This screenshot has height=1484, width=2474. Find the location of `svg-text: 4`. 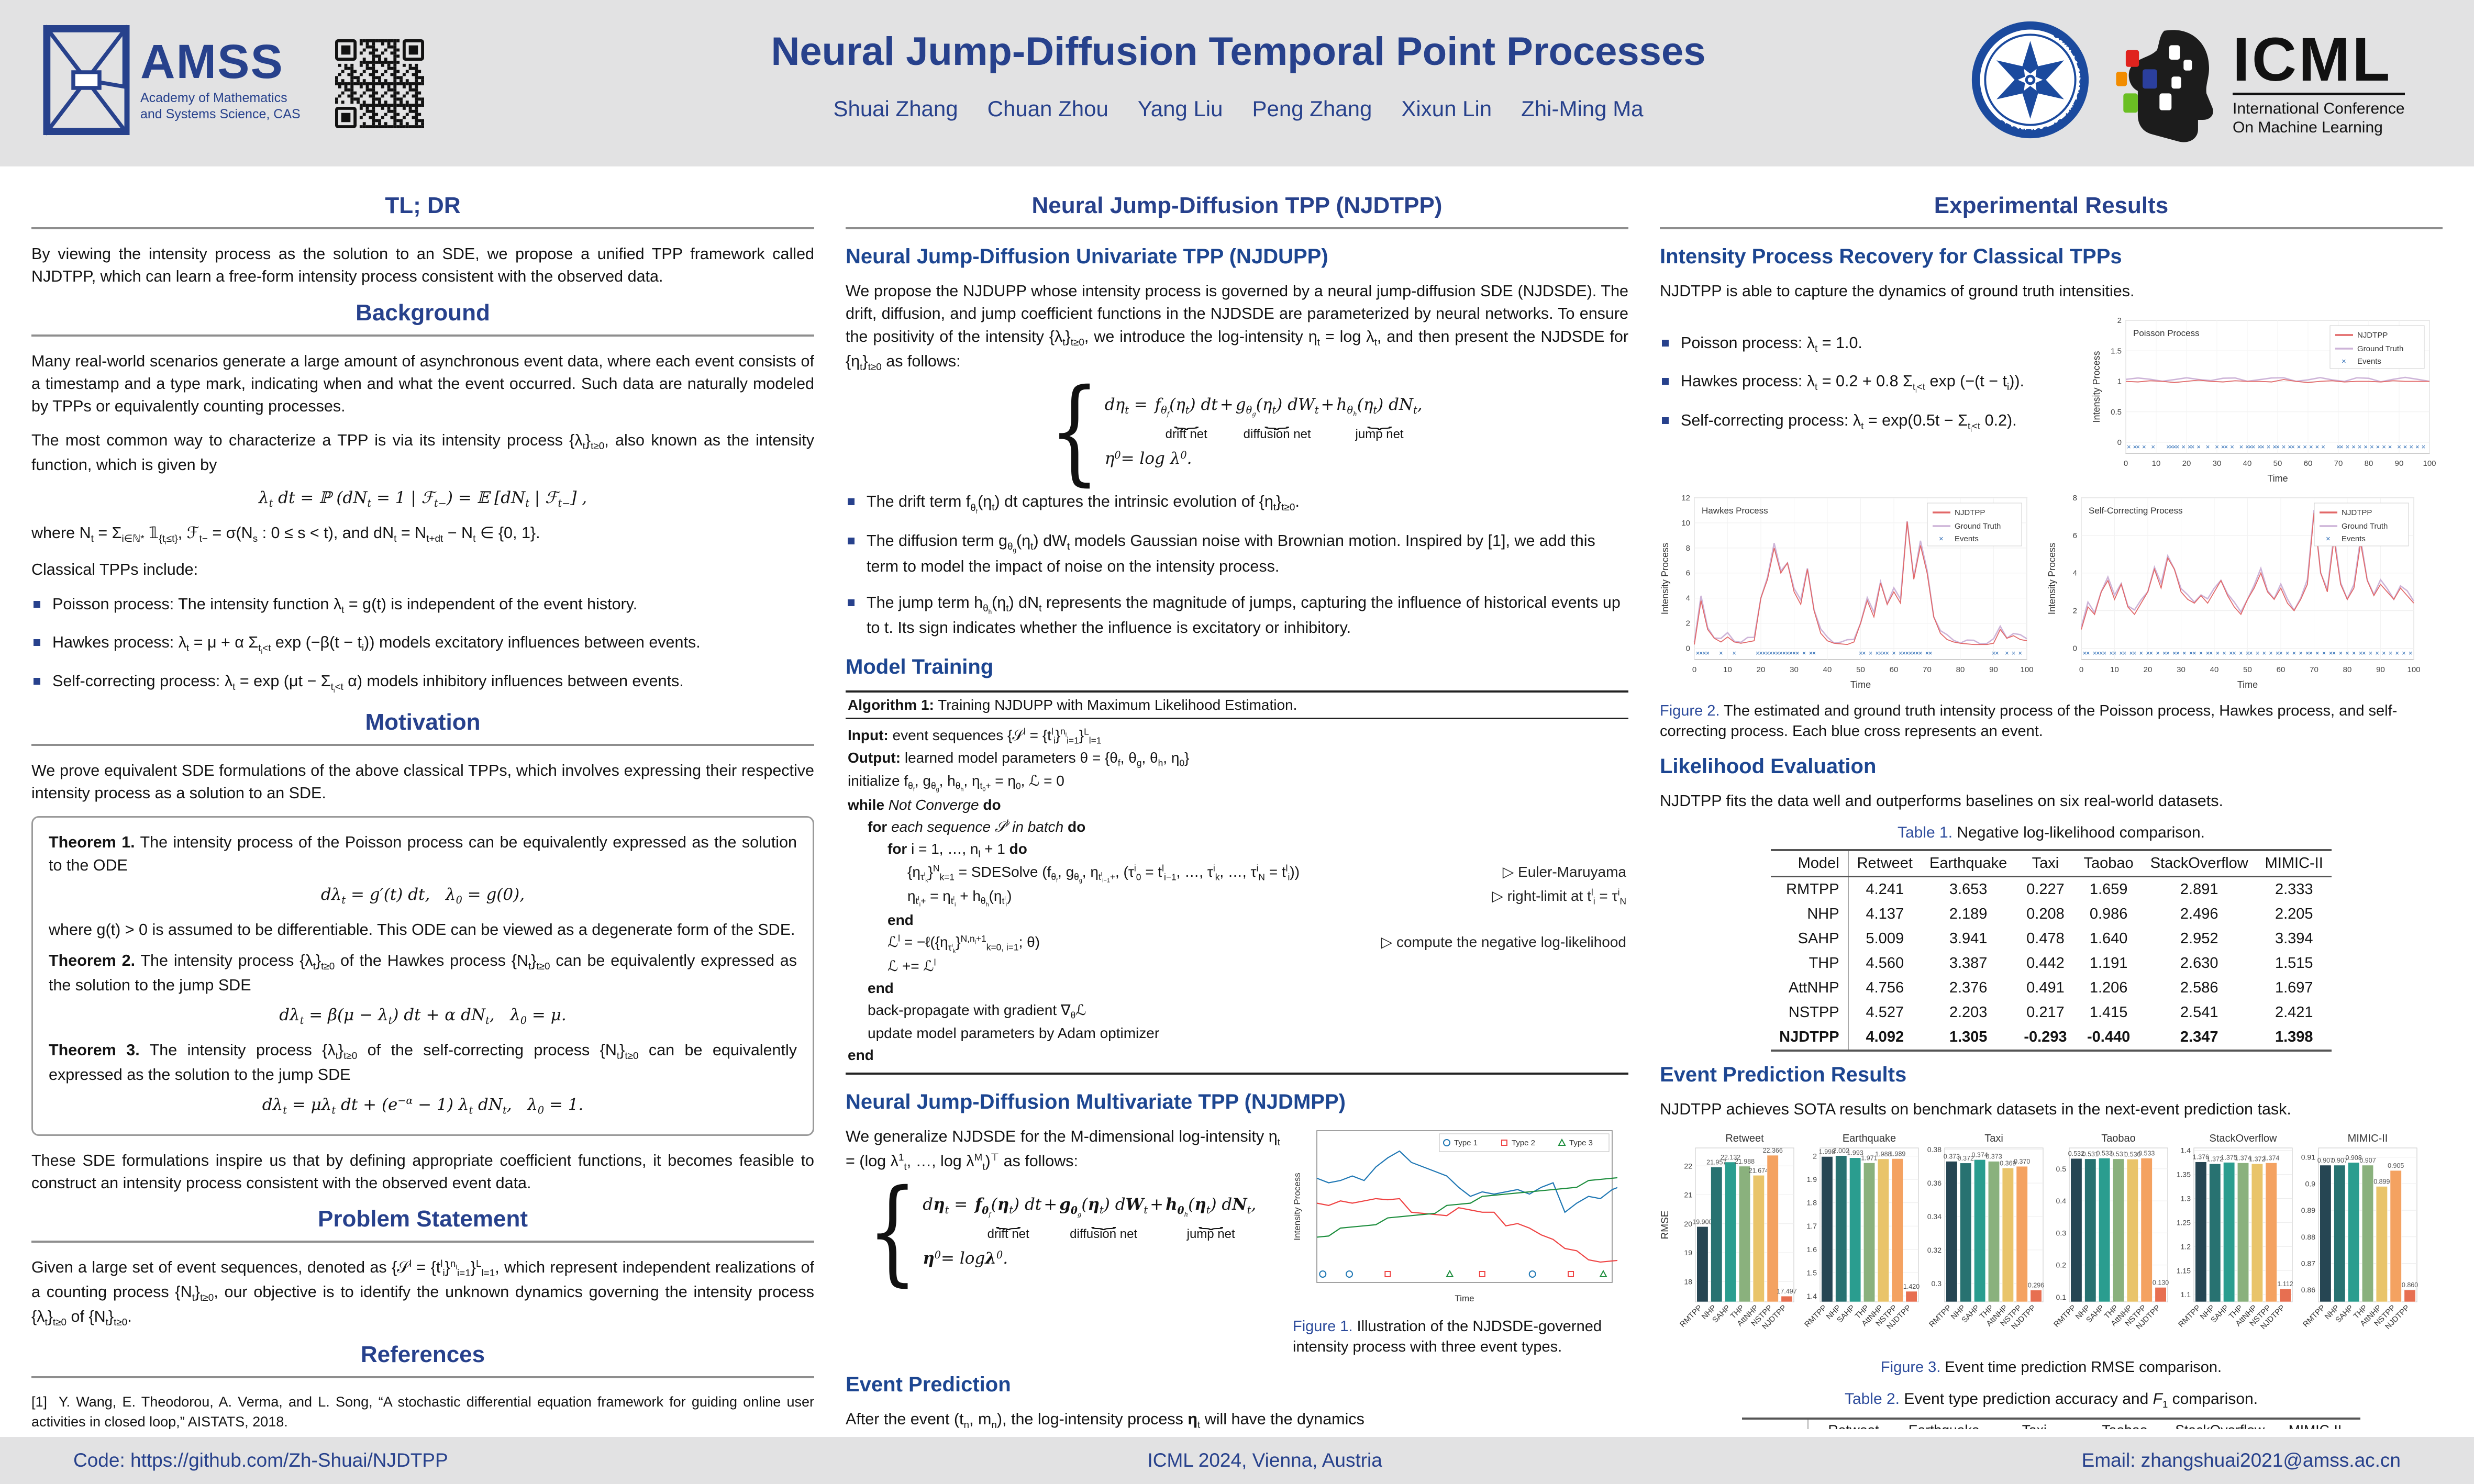

svg-text: 4 is located at coordinates (2075, 574).